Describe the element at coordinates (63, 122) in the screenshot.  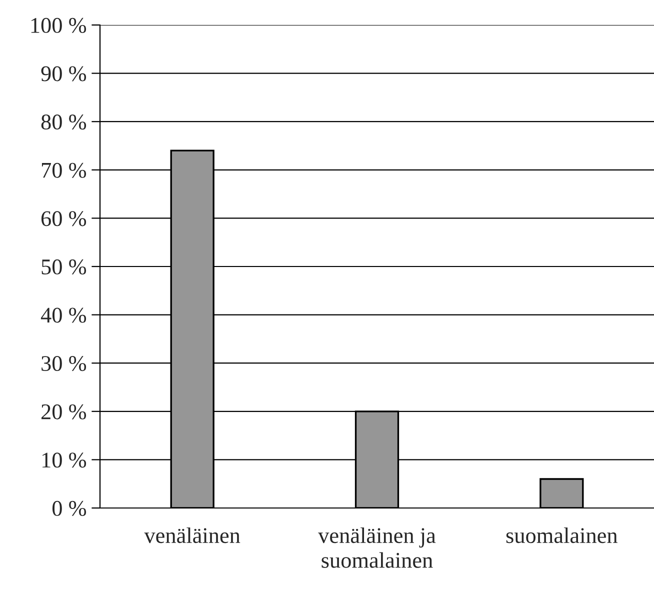
I see `y-tick-label: 80 %` at that location.